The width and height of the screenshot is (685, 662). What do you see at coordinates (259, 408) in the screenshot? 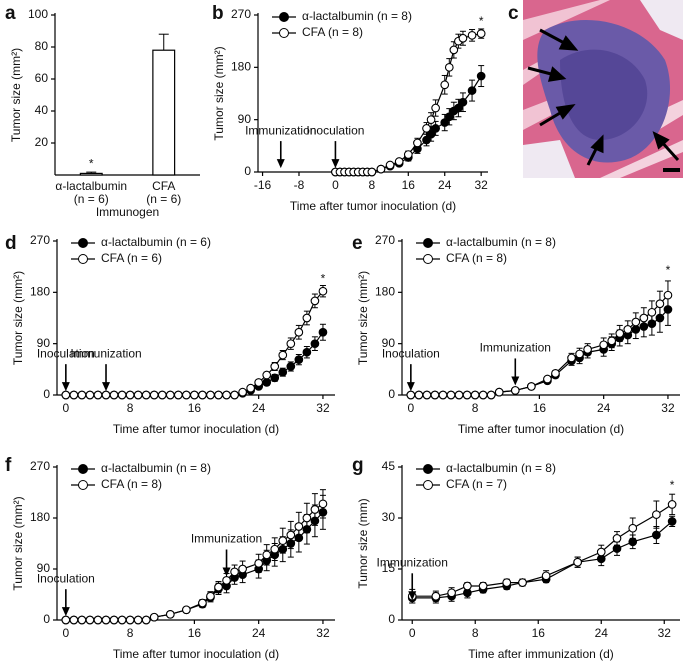
I see `x-tick-label: 24` at bounding box center [259, 408].